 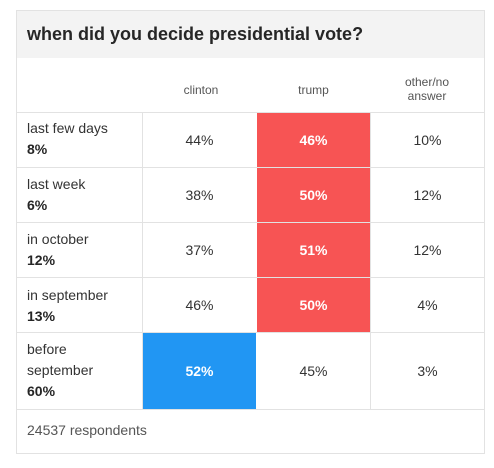 I want to click on column-header-other-line2: answer, so click(x=427, y=96).